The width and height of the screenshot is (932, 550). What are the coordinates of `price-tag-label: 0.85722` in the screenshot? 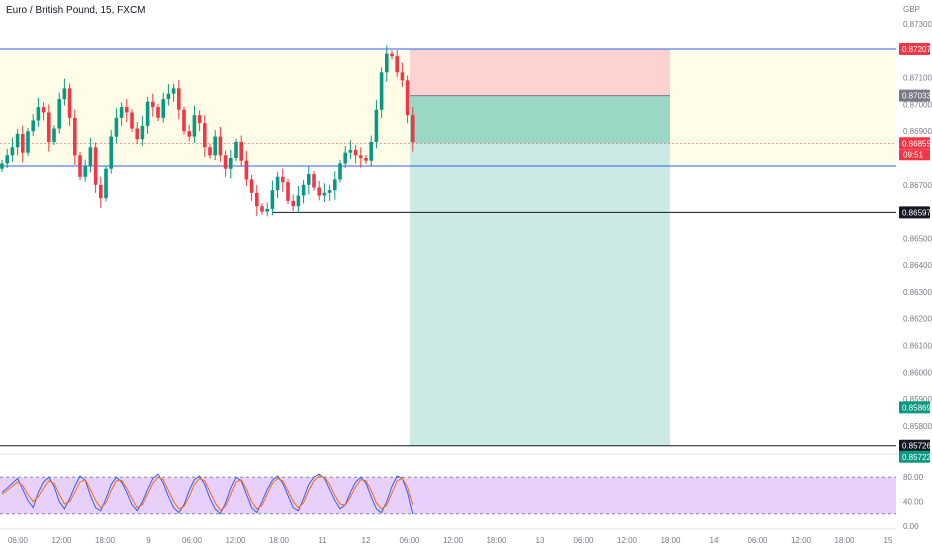 It's located at (916, 457).